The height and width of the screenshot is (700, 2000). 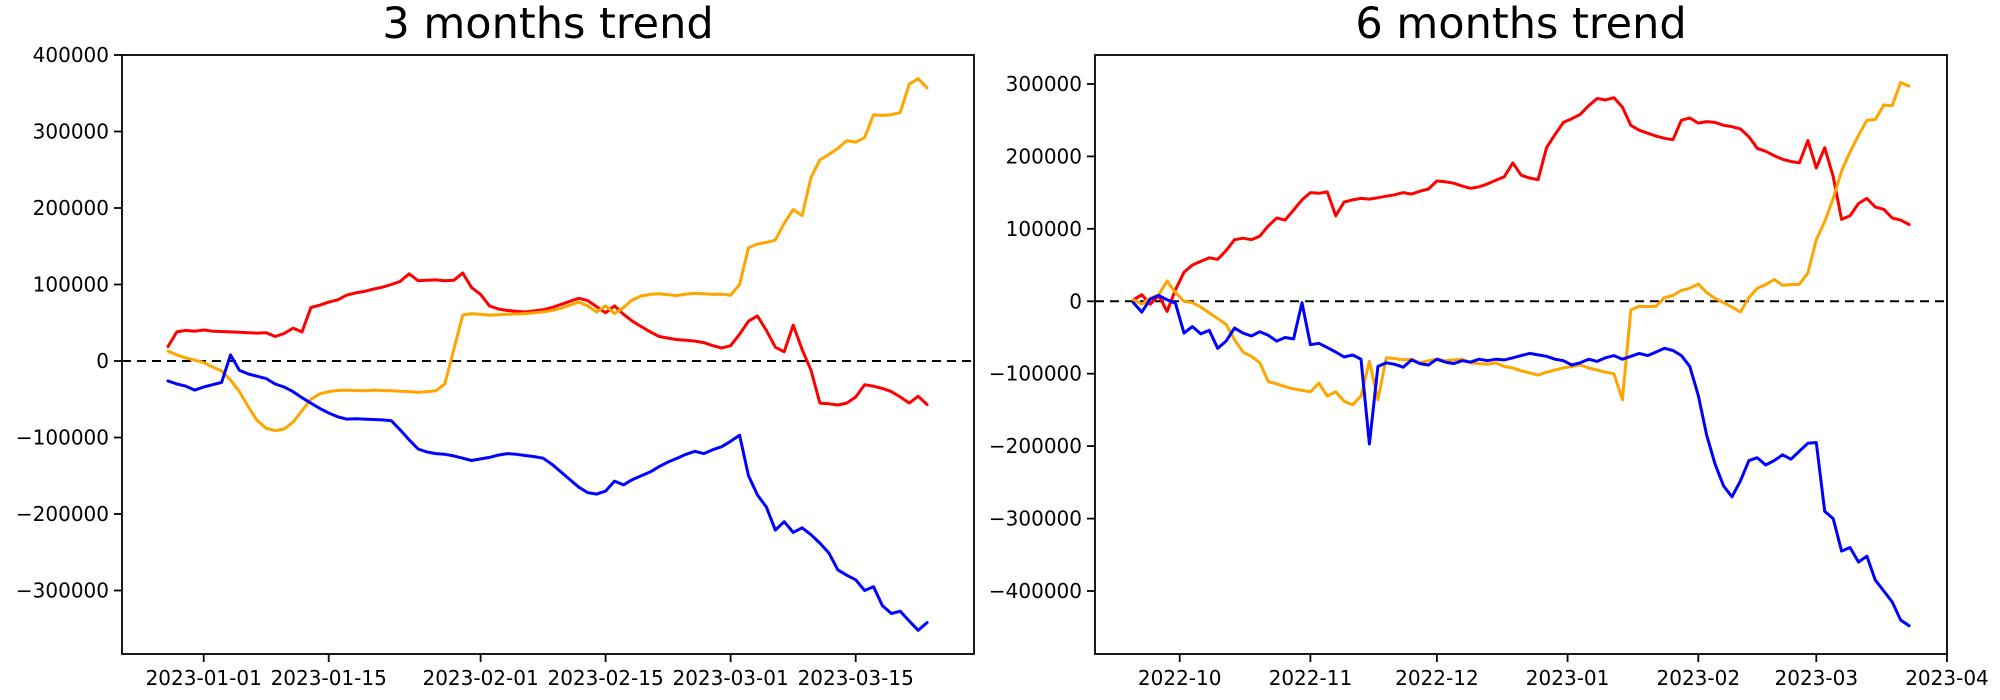 I want to click on x-tick-label: 2023-03, so click(x=1817, y=678).